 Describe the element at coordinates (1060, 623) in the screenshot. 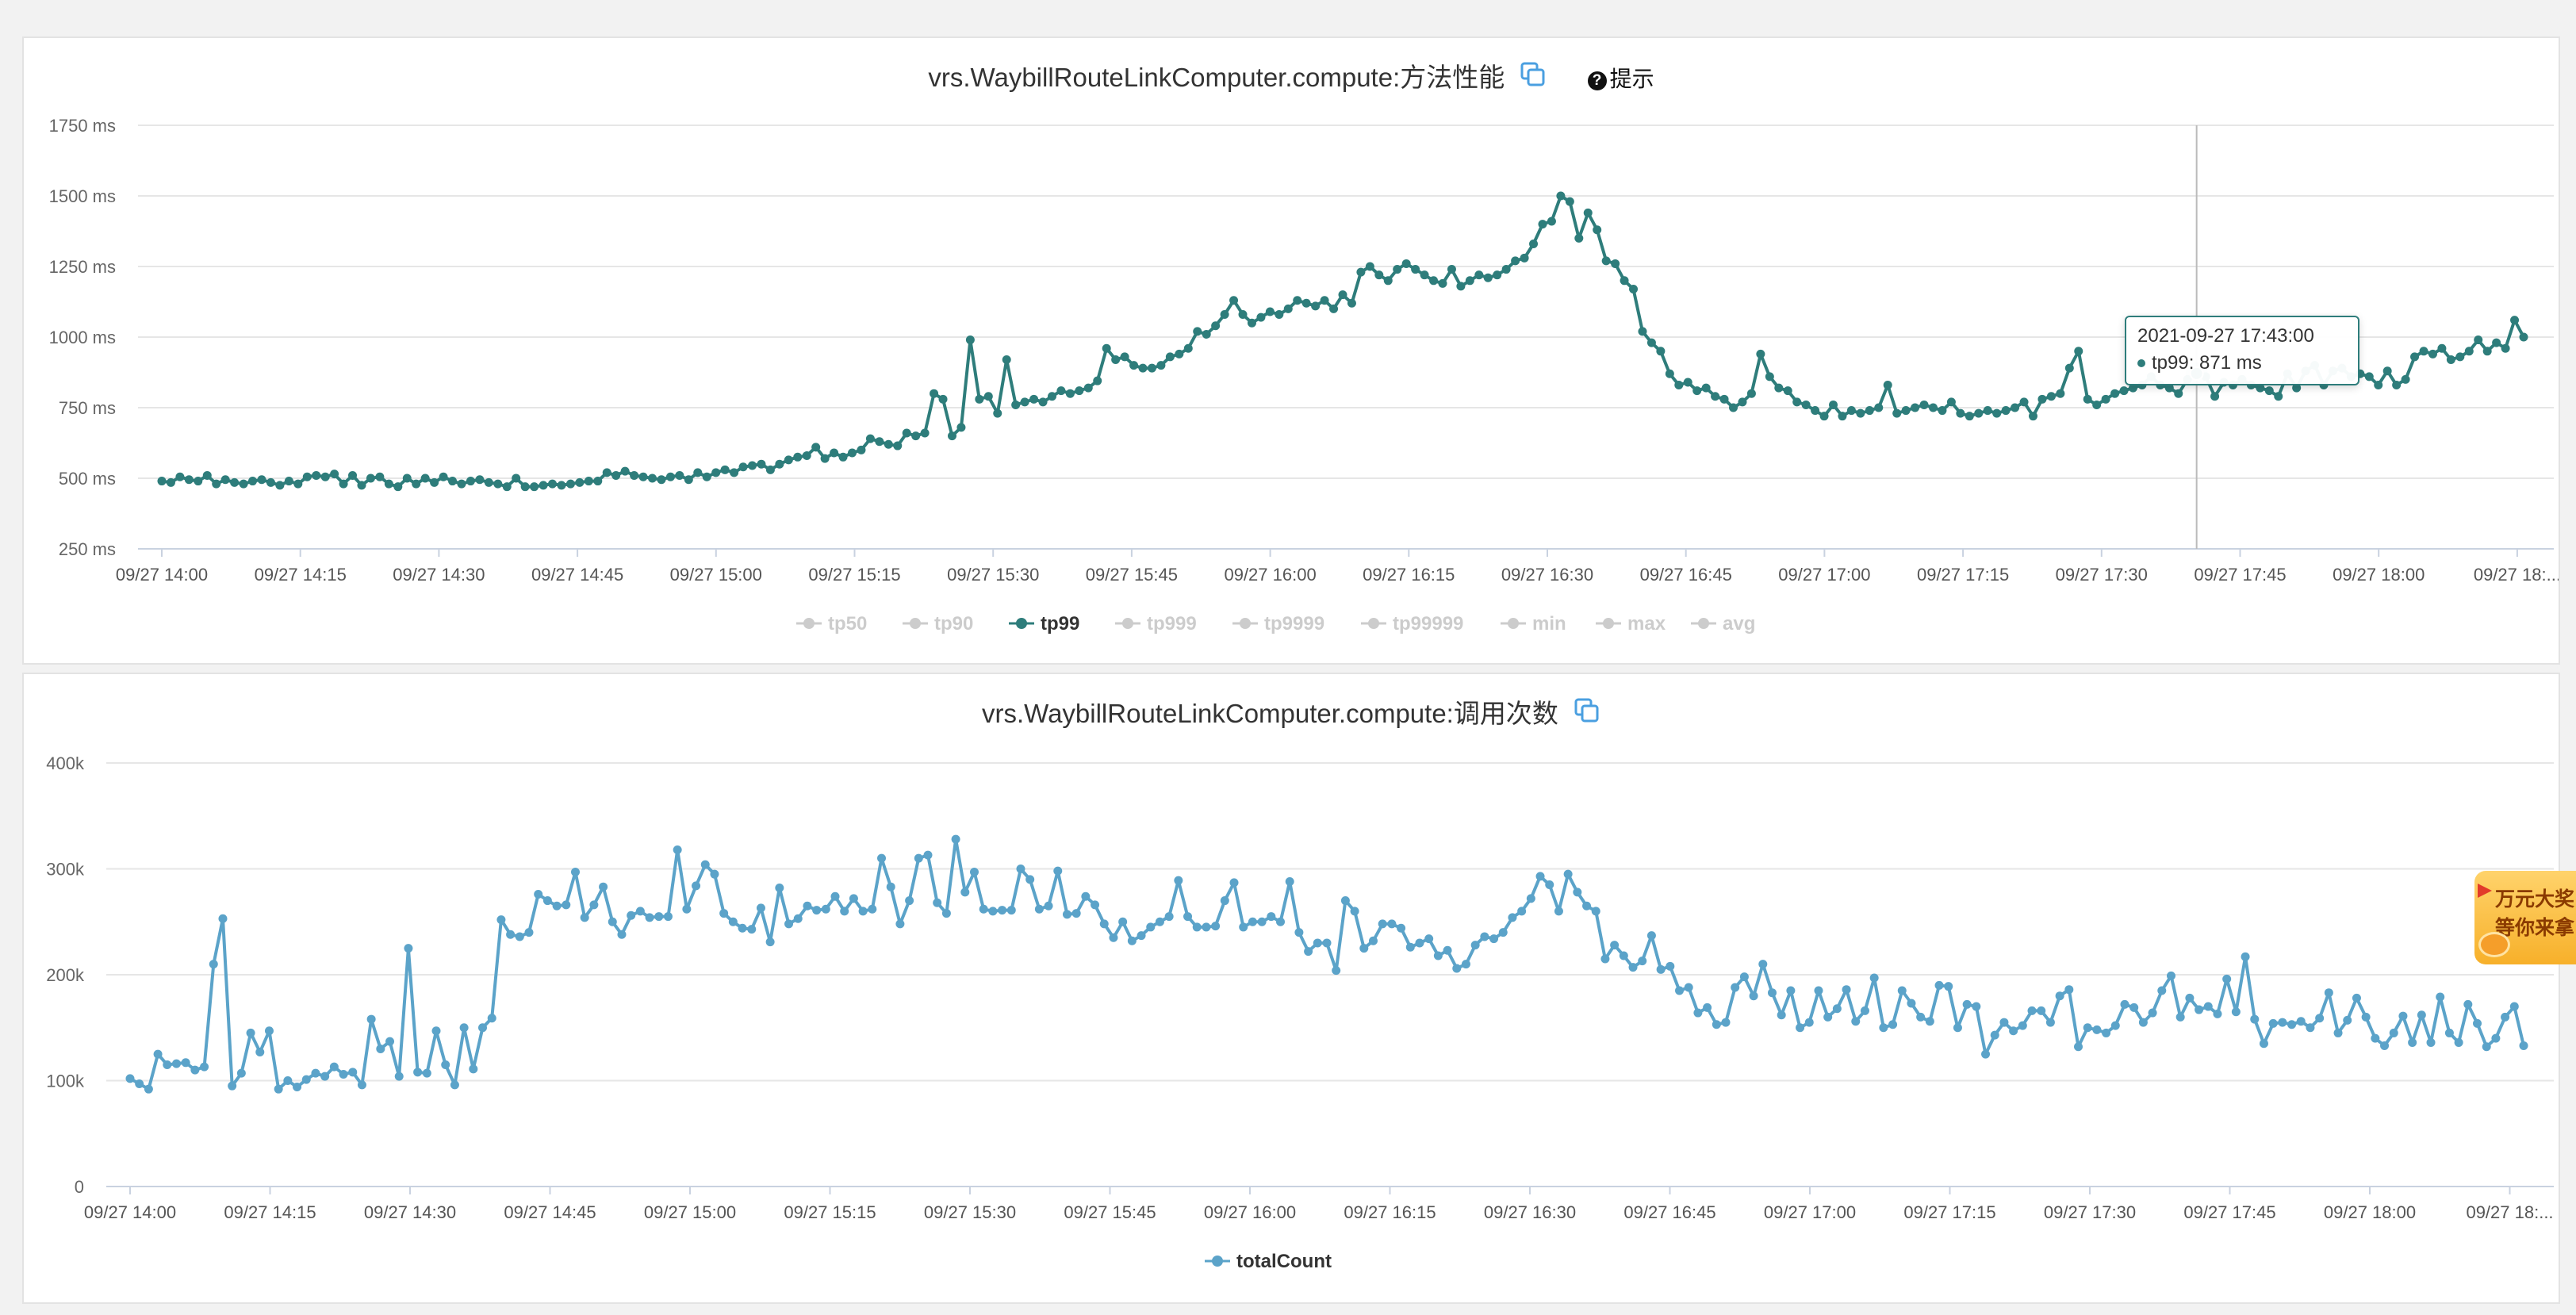

I see `legend-label: tp99` at that location.